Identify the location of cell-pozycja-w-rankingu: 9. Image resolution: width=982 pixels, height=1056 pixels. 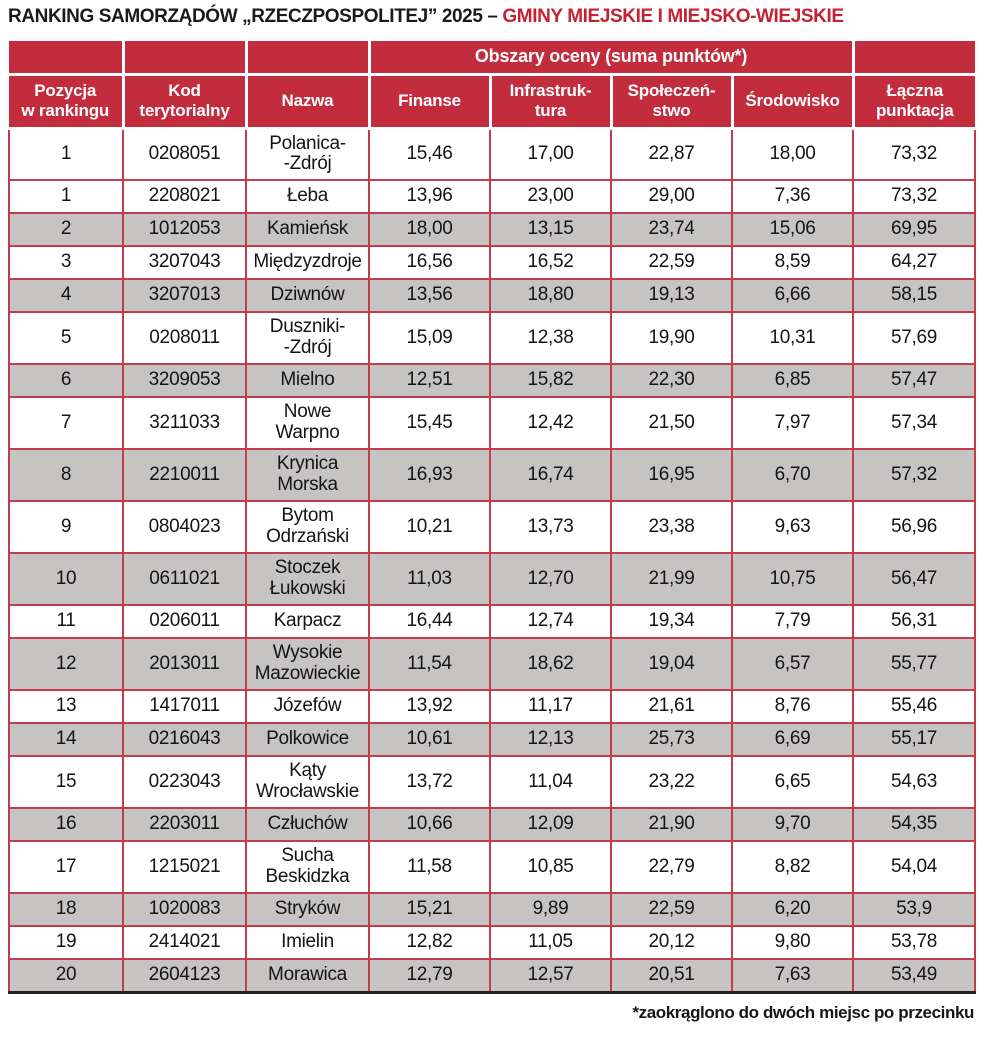
(66, 527).